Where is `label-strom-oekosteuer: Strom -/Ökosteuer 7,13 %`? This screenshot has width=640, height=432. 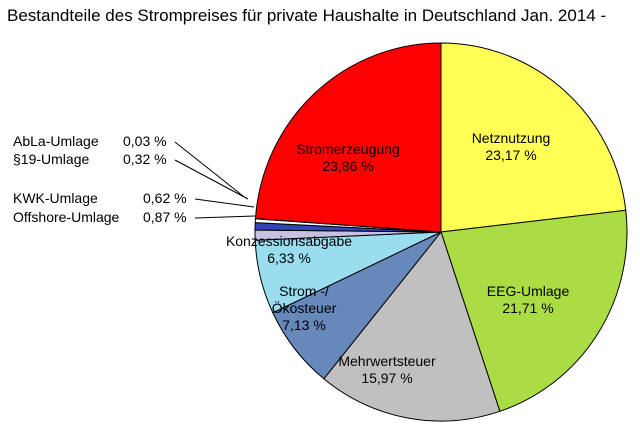 label-strom-oekosteuer: Strom -/Ökosteuer 7,13 % is located at coordinates (304, 308).